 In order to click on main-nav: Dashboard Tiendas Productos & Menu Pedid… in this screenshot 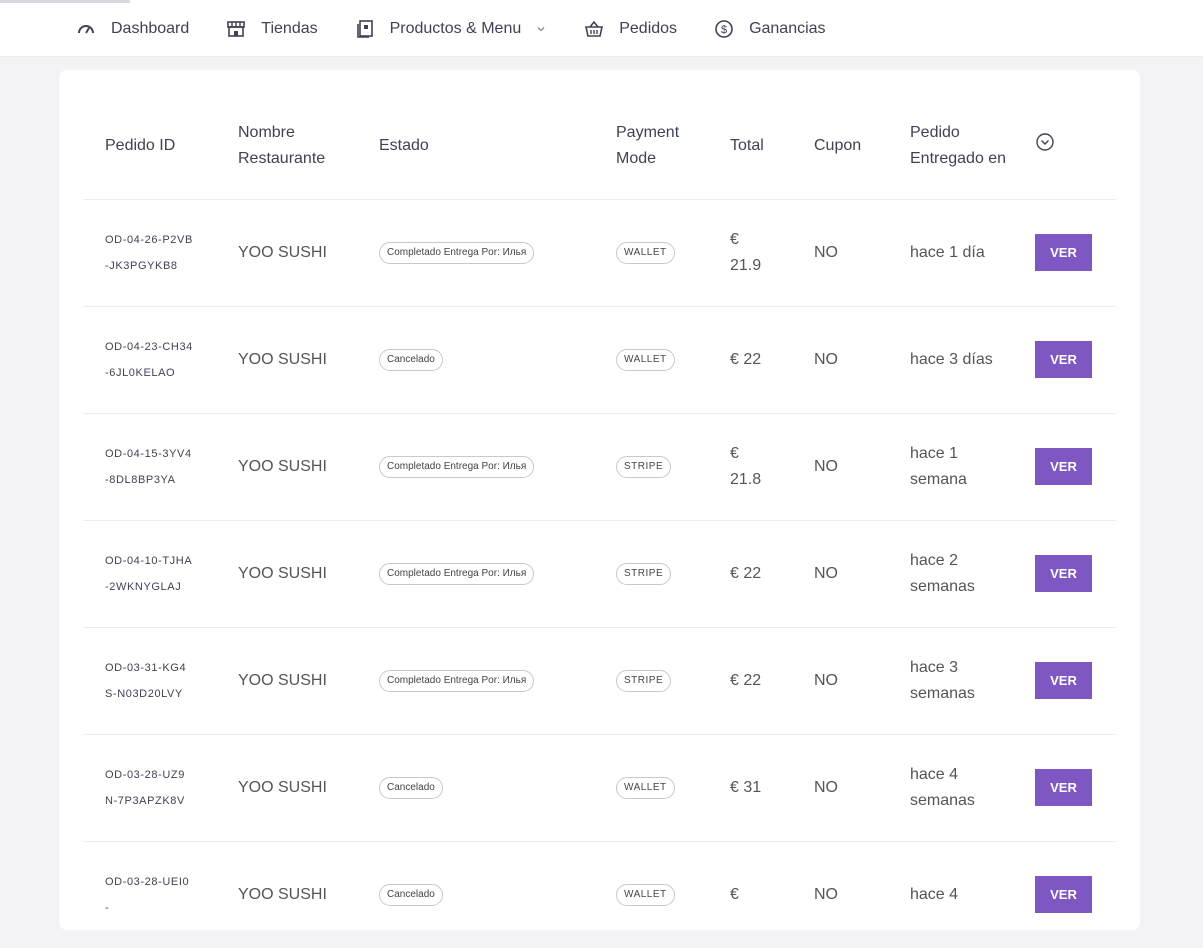, I will do `click(468, 29)`.